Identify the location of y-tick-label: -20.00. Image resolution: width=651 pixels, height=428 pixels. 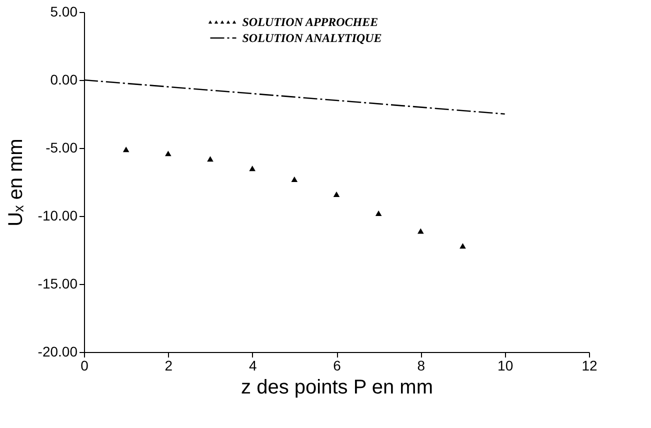
(58, 352).